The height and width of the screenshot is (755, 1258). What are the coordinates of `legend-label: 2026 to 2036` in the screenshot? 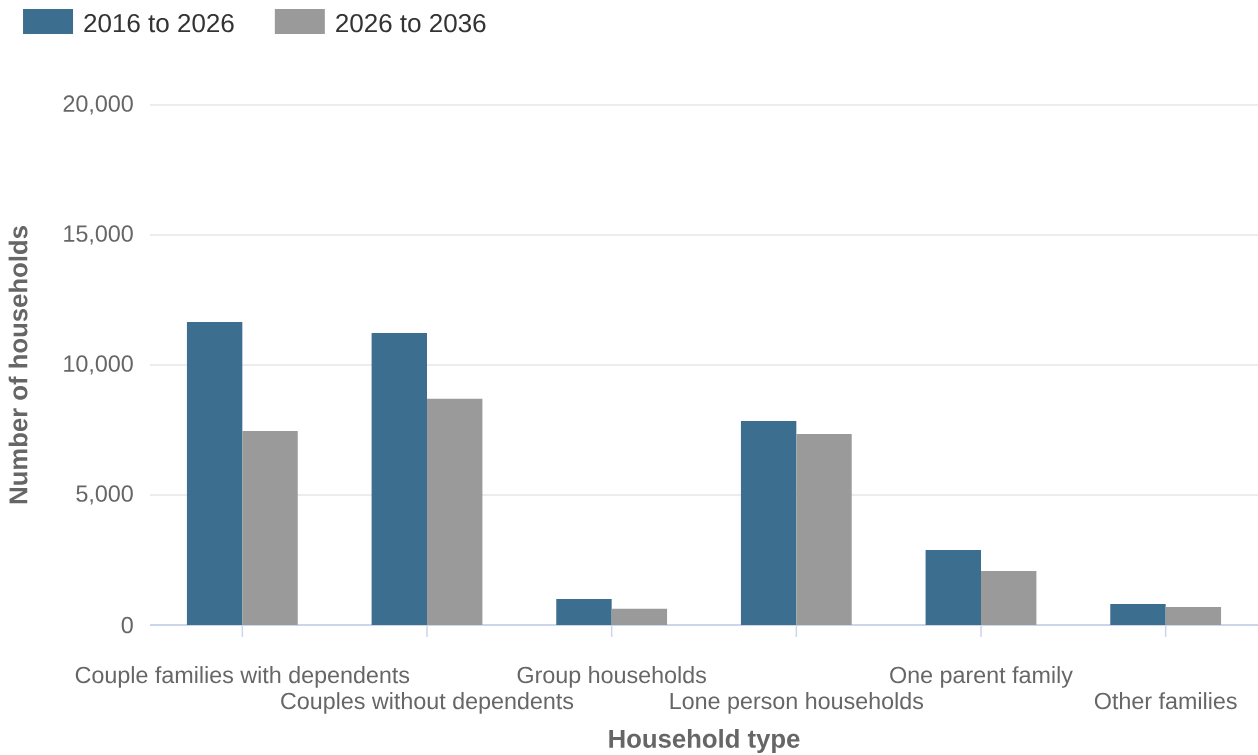 It's located at (411, 23).